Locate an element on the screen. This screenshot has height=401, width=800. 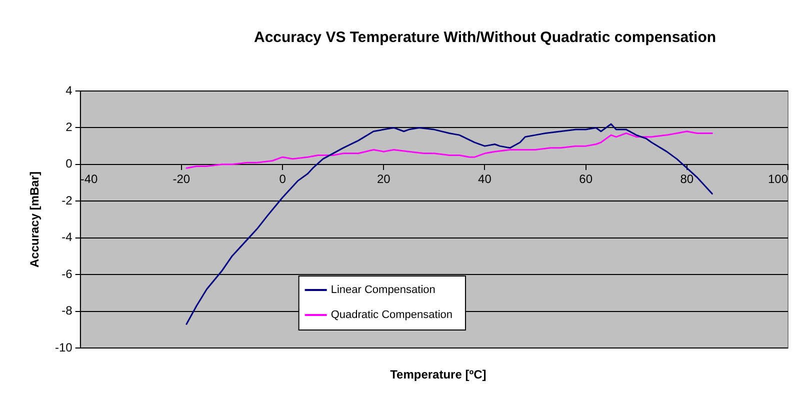
y-tick-label: -2 is located at coordinates (67, 200).